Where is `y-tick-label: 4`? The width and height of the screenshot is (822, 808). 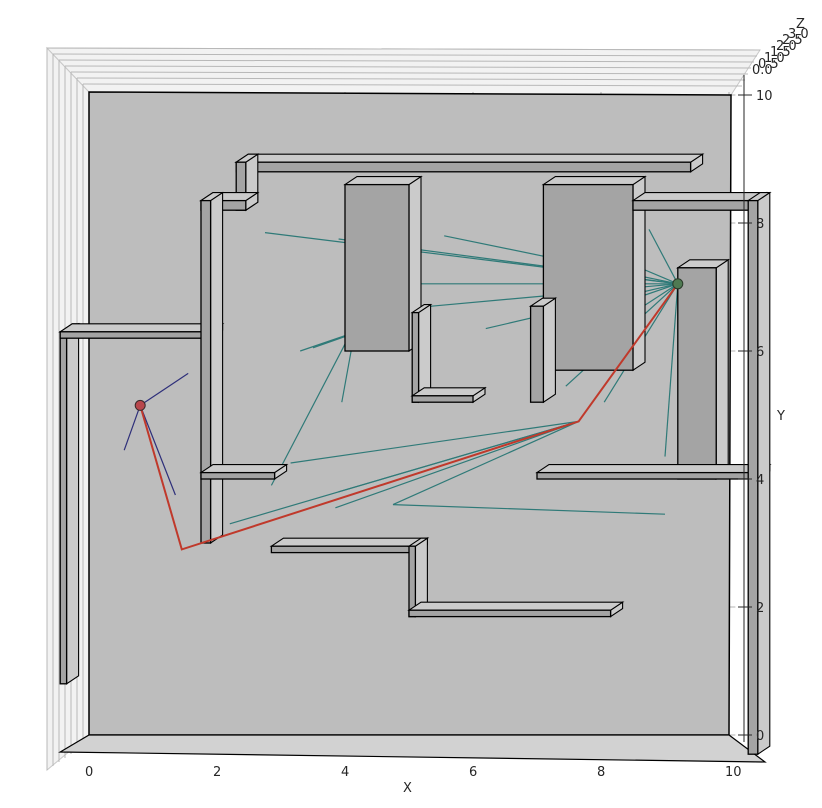 y-tick-label: 4 is located at coordinates (760, 480).